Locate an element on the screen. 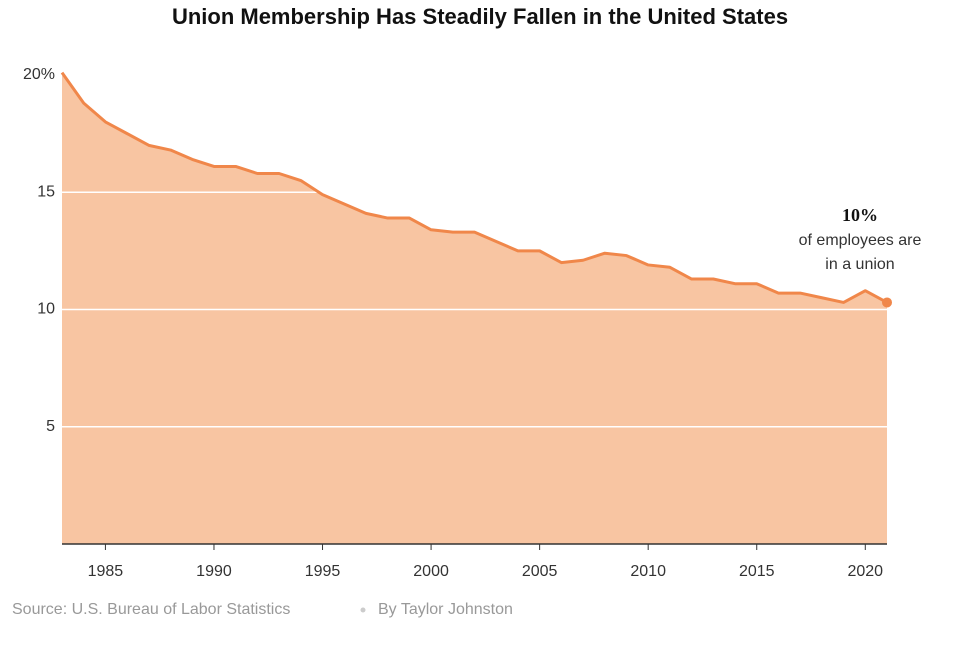  x-tick-label: 1995 is located at coordinates (323, 571).